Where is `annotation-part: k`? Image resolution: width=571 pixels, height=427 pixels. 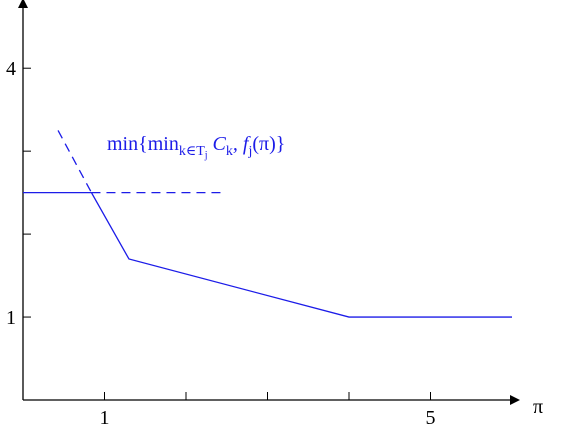 annotation-part: k is located at coordinates (229, 151).